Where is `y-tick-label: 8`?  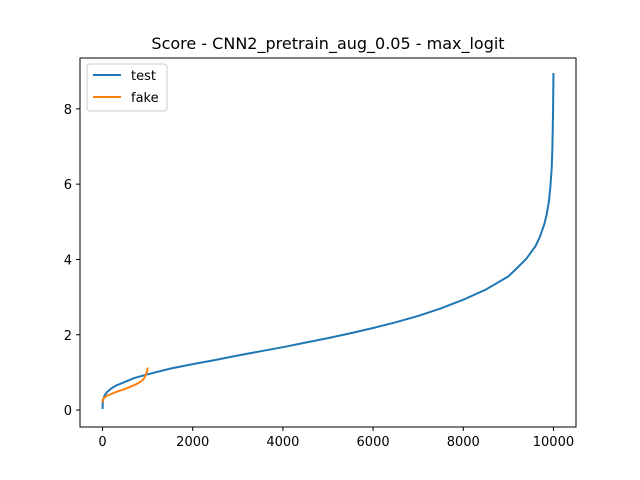 y-tick-label: 8 is located at coordinates (68, 110).